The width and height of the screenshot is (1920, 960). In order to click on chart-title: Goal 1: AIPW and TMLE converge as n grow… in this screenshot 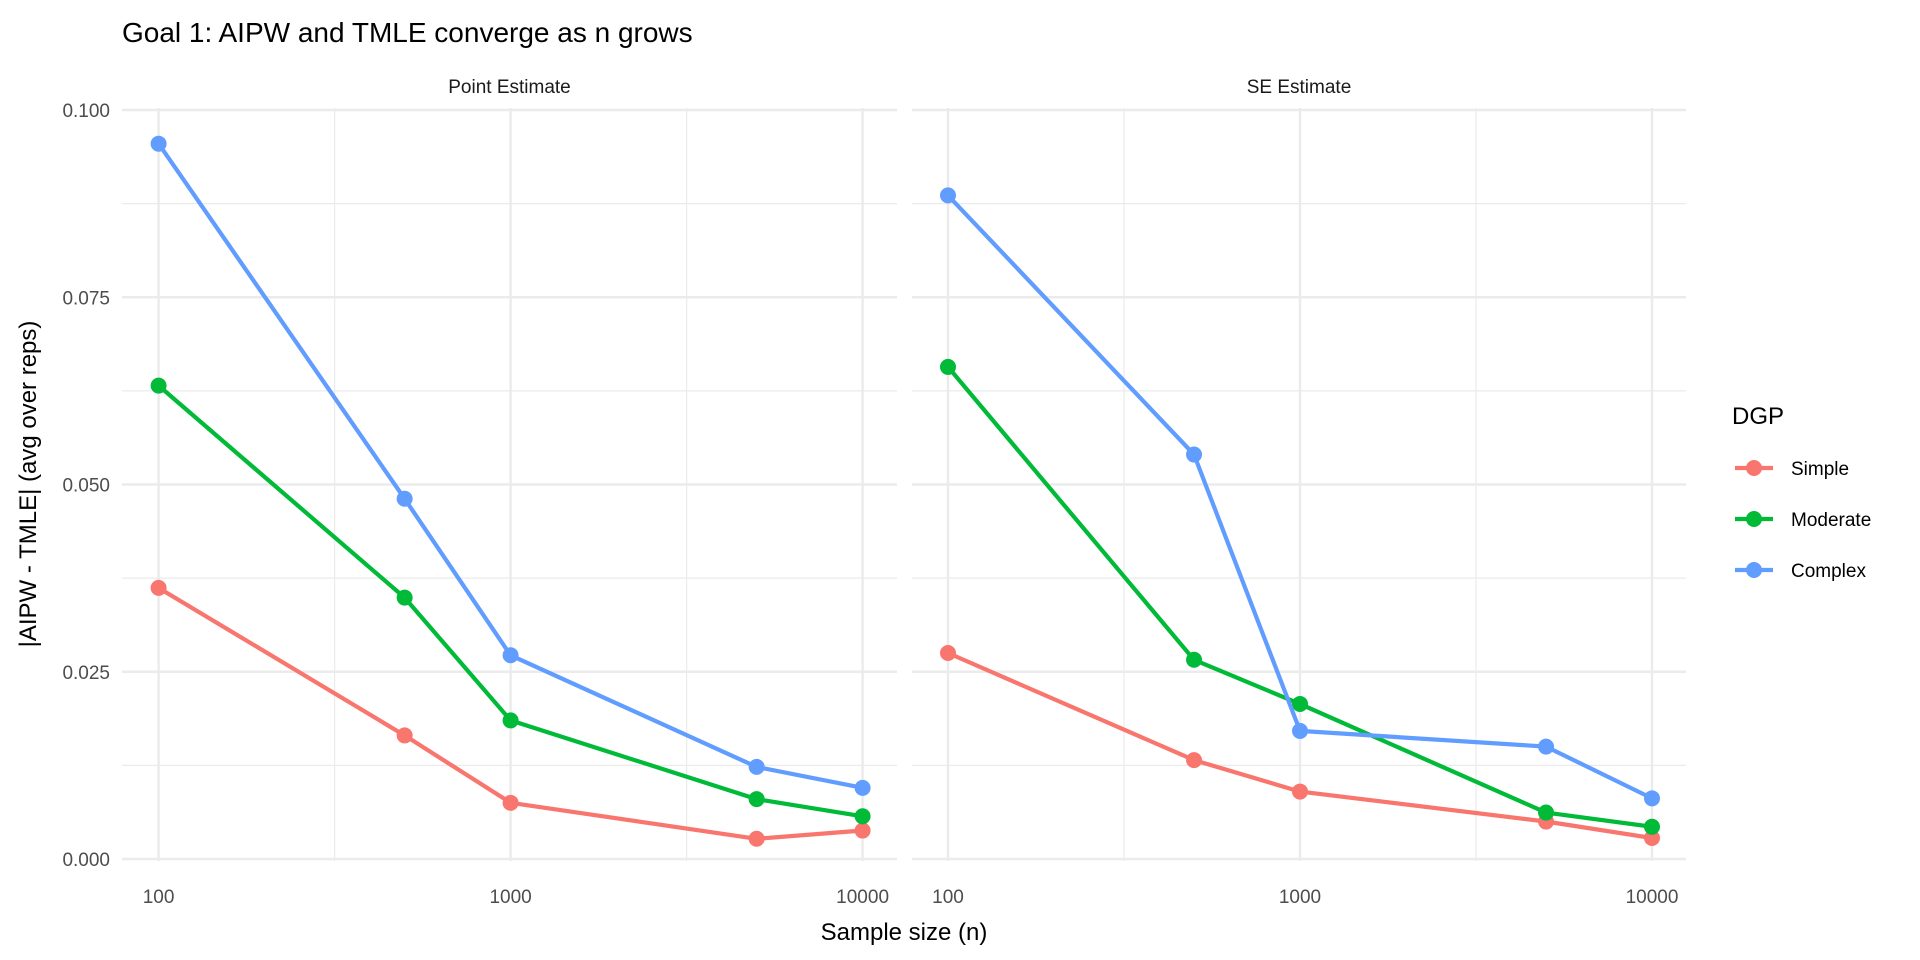, I will do `click(407, 32)`.